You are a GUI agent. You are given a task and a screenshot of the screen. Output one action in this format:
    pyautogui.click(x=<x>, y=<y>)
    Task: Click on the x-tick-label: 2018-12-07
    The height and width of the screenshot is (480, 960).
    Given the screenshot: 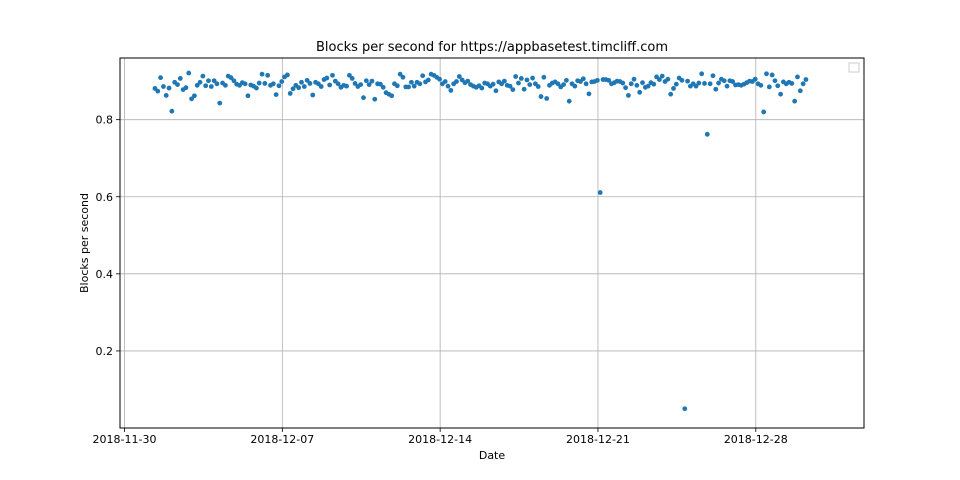 What is the action you would take?
    pyautogui.click(x=282, y=439)
    